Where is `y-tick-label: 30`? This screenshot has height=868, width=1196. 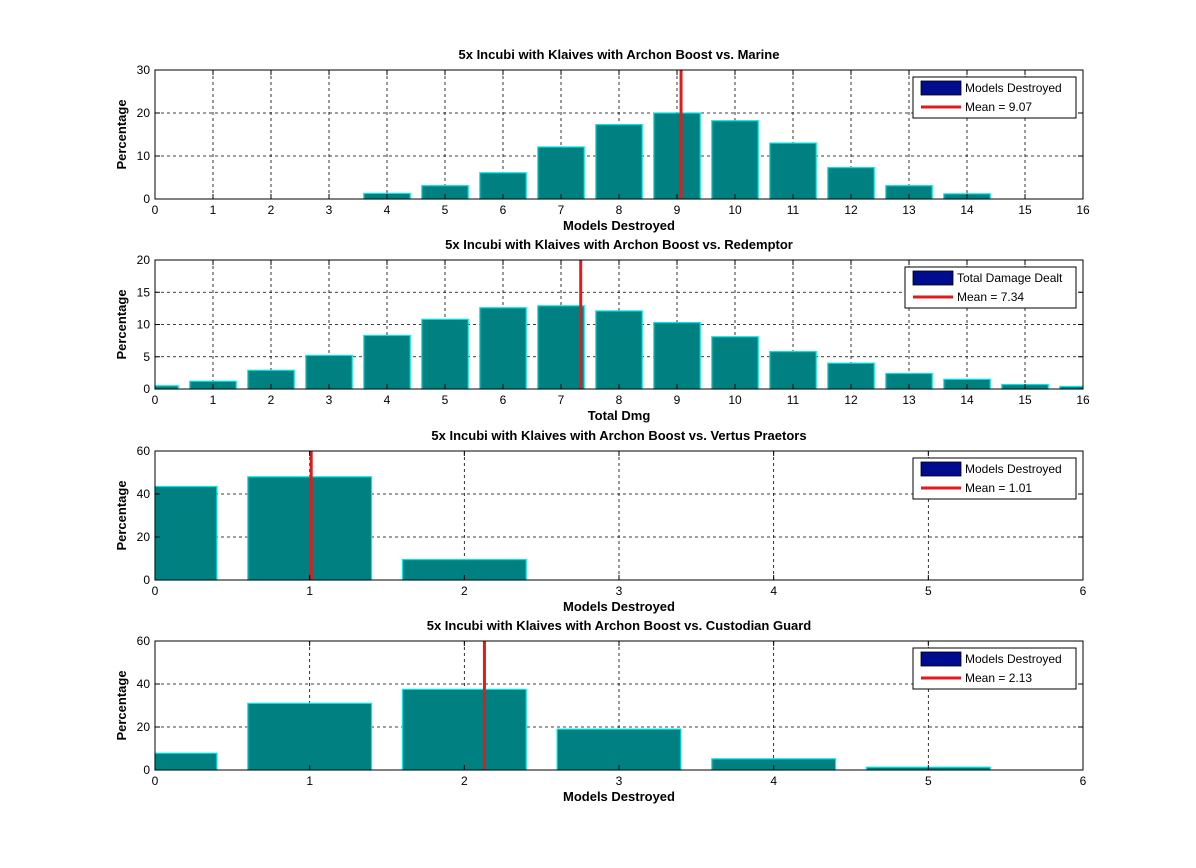
y-tick-label: 30 is located at coordinates (144, 70).